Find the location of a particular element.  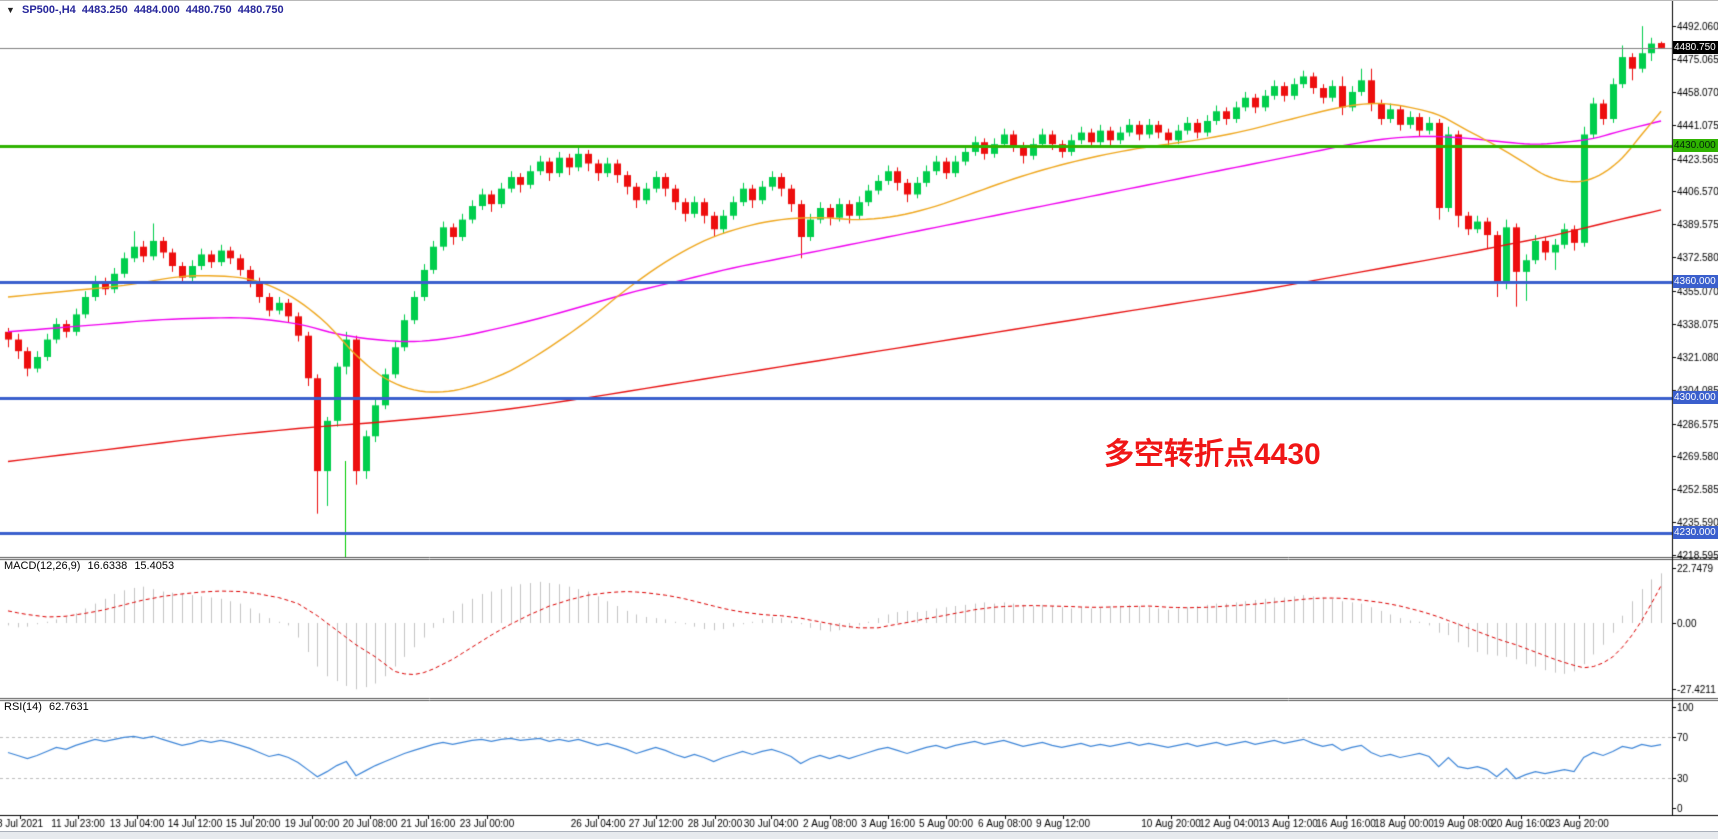

rsi-indicator-label: RSI(14) 62.7631 is located at coordinates (48, 707).